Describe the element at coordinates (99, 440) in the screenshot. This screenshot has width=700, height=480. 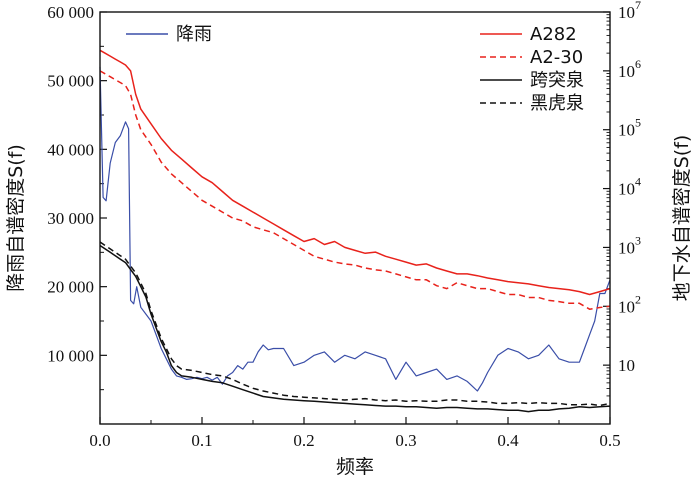
I see `x-tick-label: 0.0` at that location.